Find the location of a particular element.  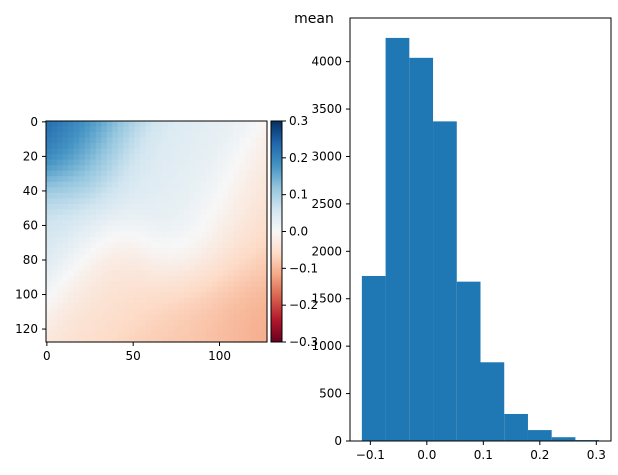

histogram-y-tick-label: 500 is located at coordinates (330, 394).